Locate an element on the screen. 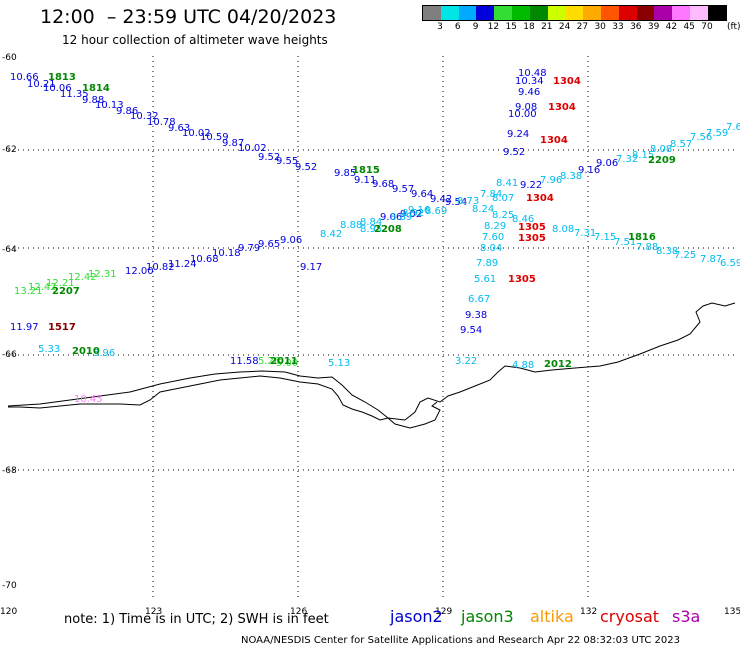 This screenshot has width=740, height=650. wave-height-label: 9.88 is located at coordinates (93, 100).